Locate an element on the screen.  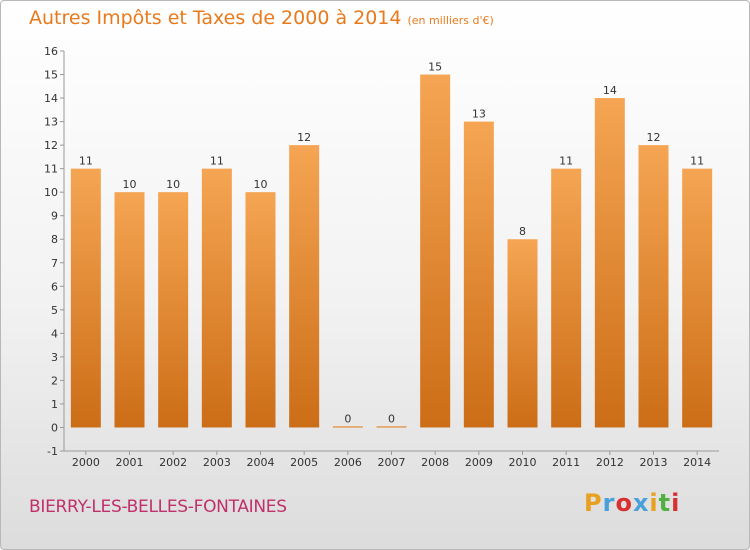
data-label-2014: 11 is located at coordinates (697, 161).